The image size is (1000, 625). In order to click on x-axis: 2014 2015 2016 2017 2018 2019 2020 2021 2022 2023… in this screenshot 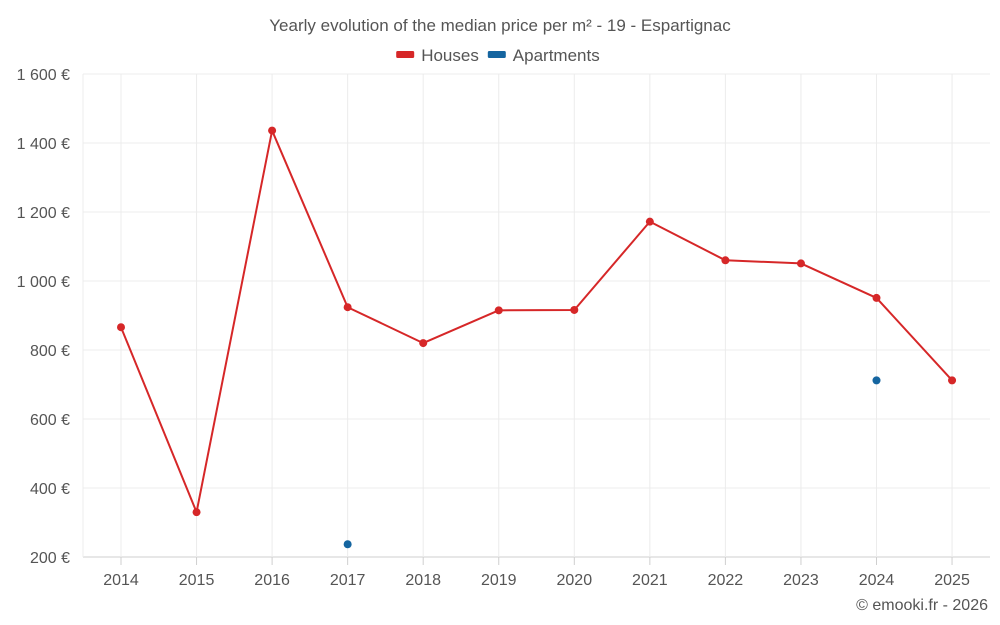, I will do `click(536, 573)`.